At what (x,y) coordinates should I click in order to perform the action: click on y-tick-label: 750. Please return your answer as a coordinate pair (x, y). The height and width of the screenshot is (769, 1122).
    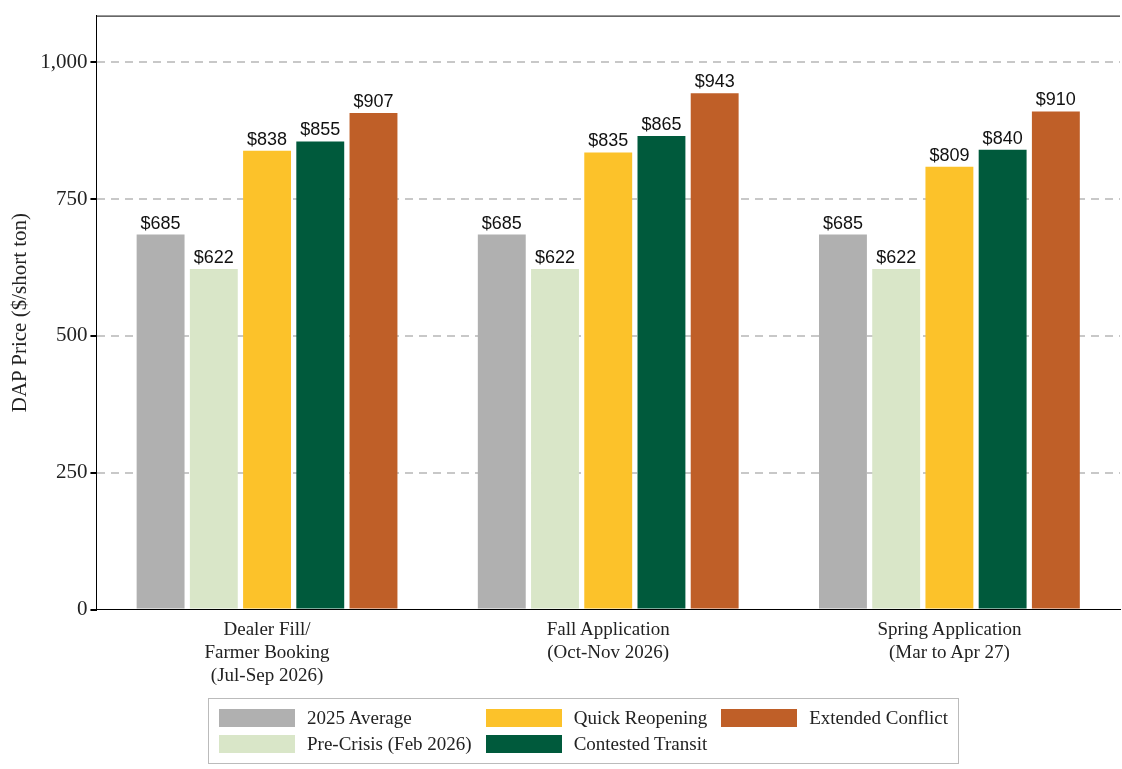
    Looking at the image, I should click on (71, 197).